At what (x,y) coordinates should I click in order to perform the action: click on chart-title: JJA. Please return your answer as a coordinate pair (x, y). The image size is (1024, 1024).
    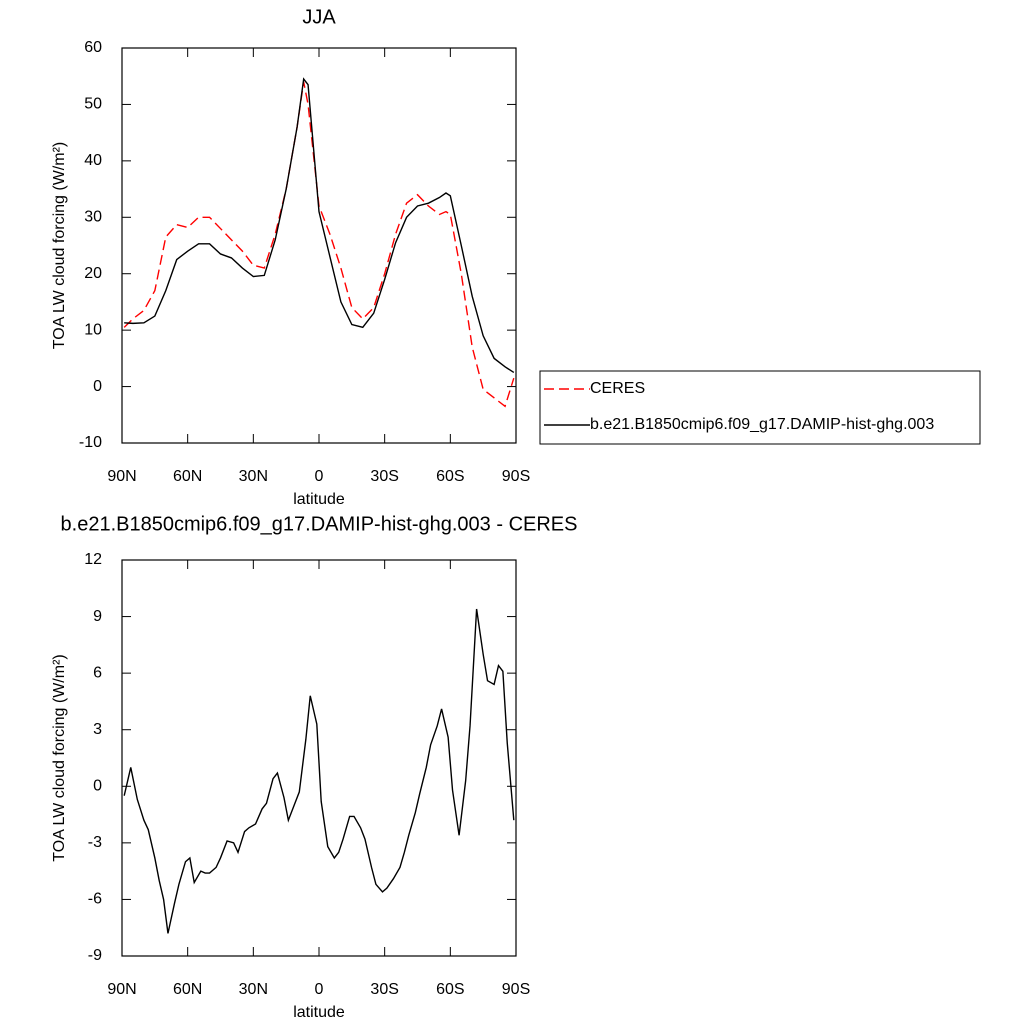
    Looking at the image, I should click on (319, 17).